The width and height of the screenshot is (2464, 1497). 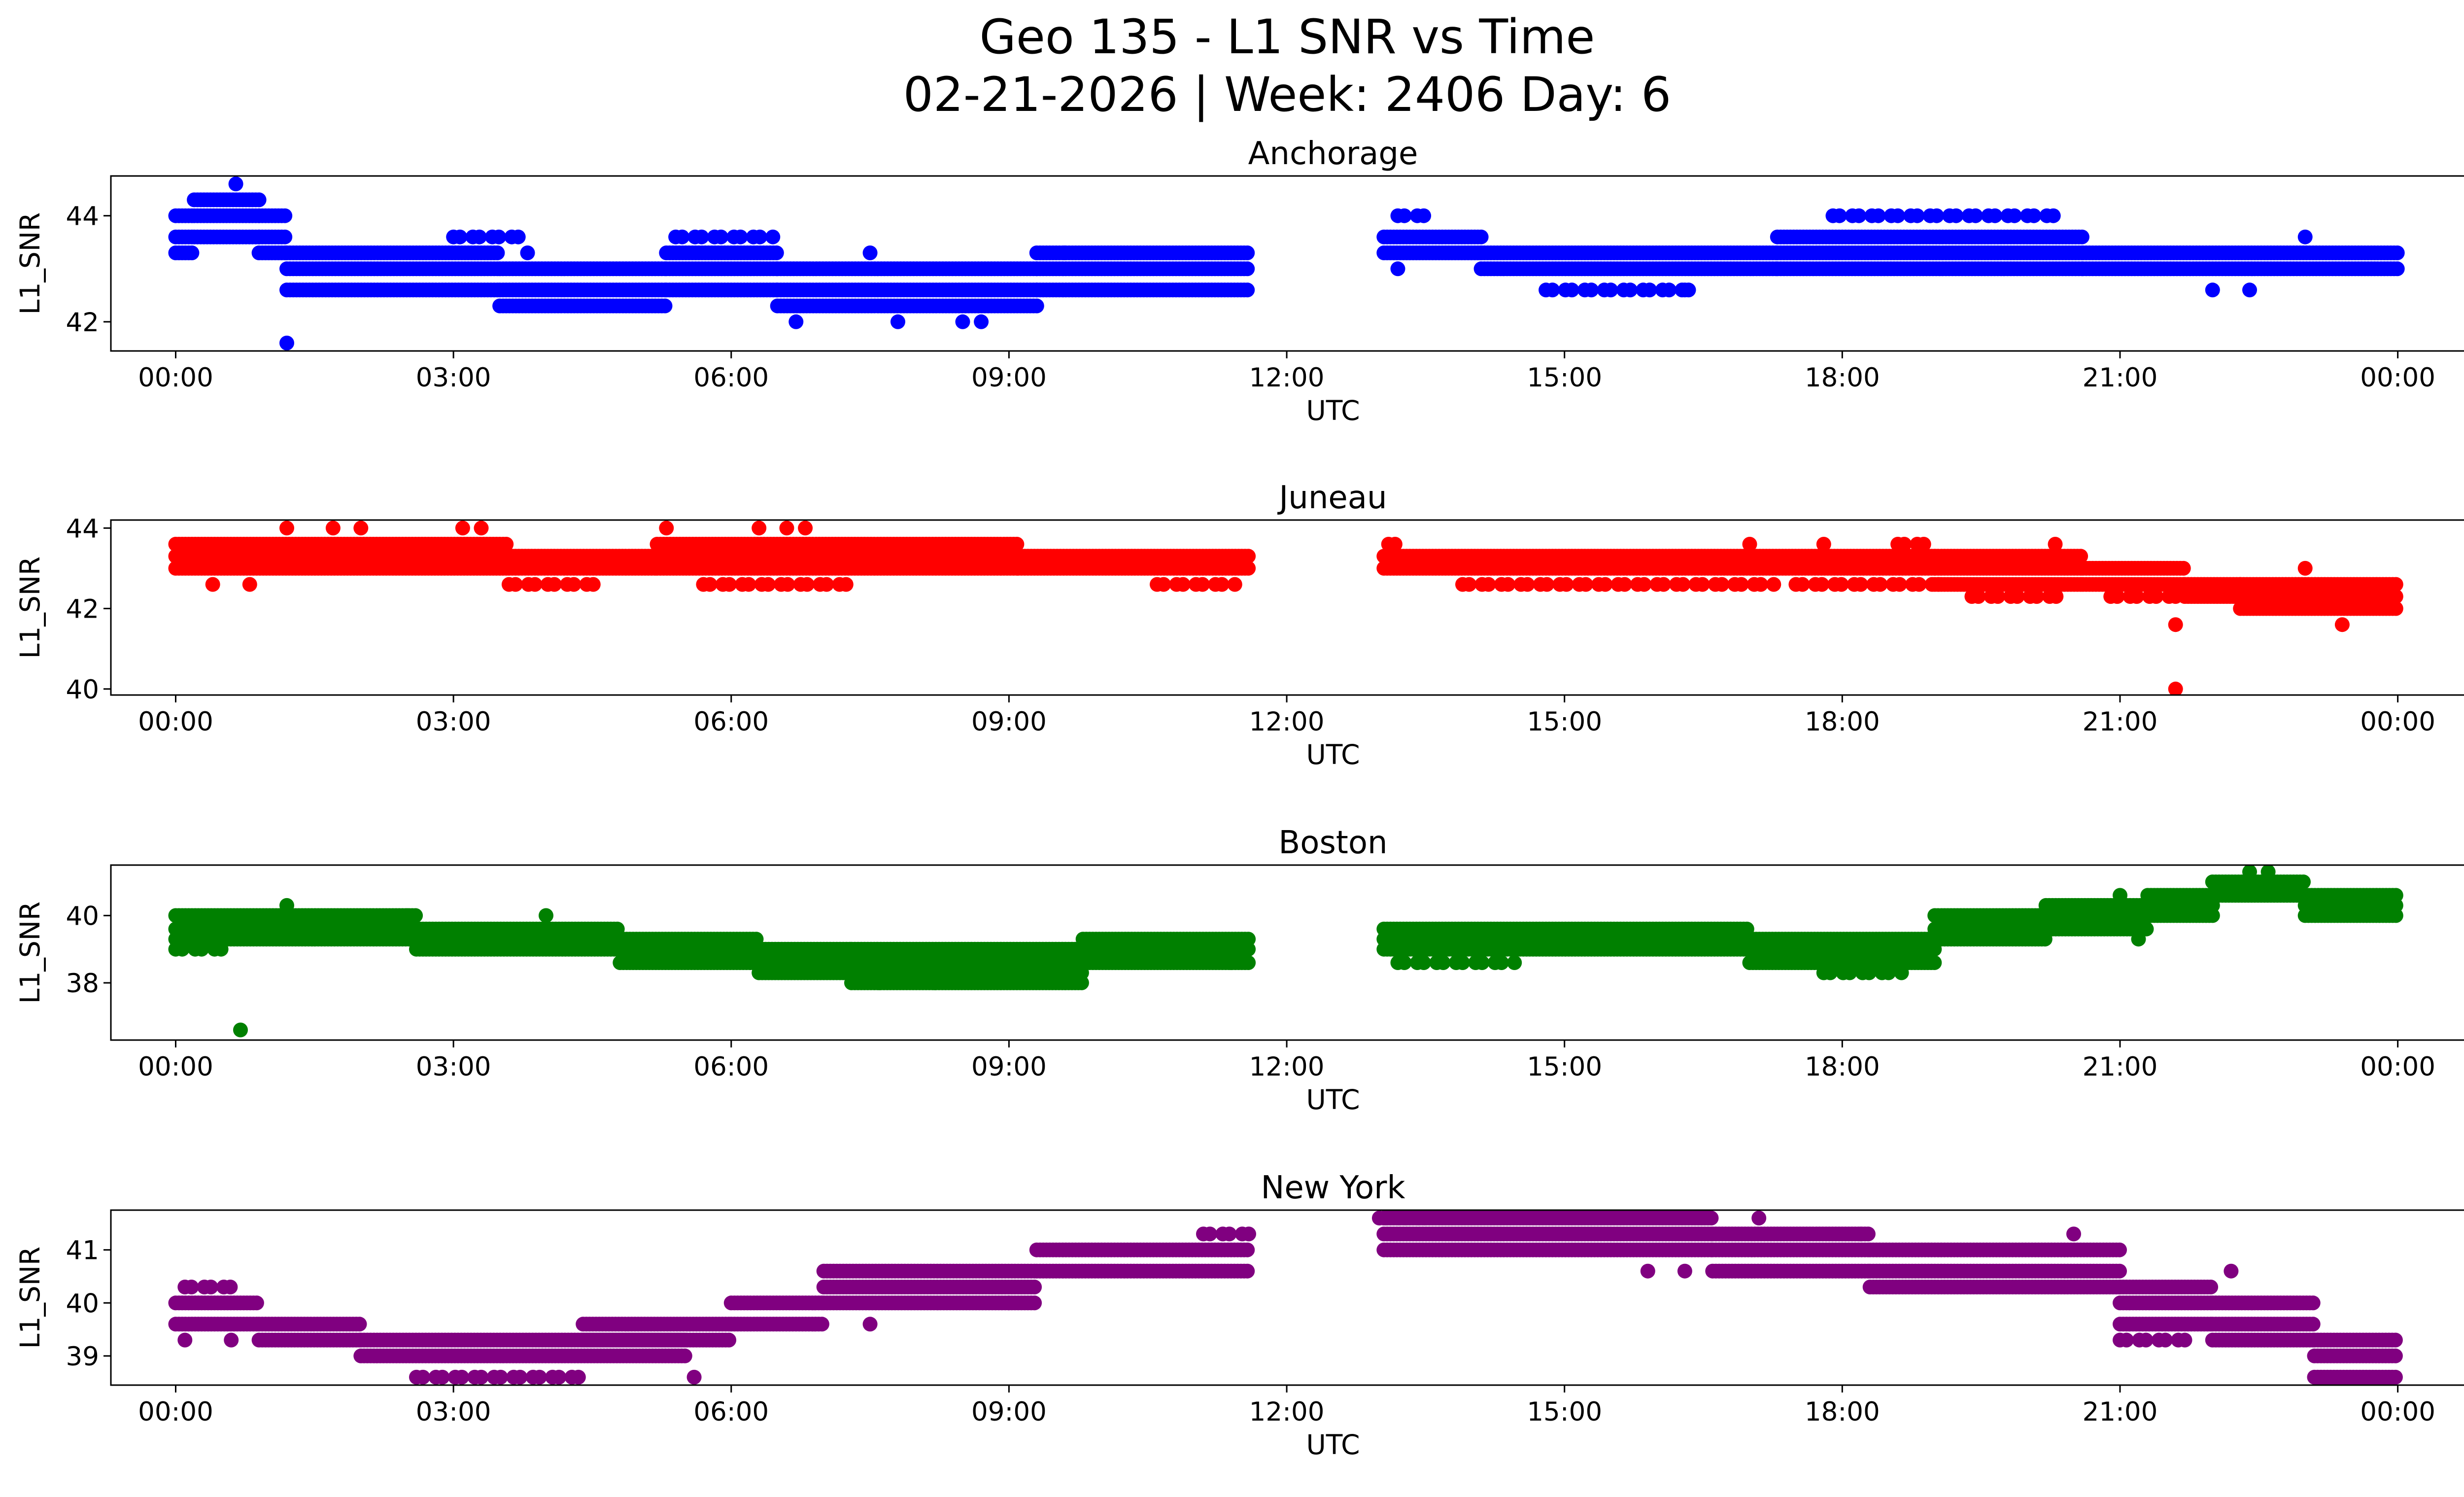 I want to click on y-tick-label: 44, so click(x=82, y=529).